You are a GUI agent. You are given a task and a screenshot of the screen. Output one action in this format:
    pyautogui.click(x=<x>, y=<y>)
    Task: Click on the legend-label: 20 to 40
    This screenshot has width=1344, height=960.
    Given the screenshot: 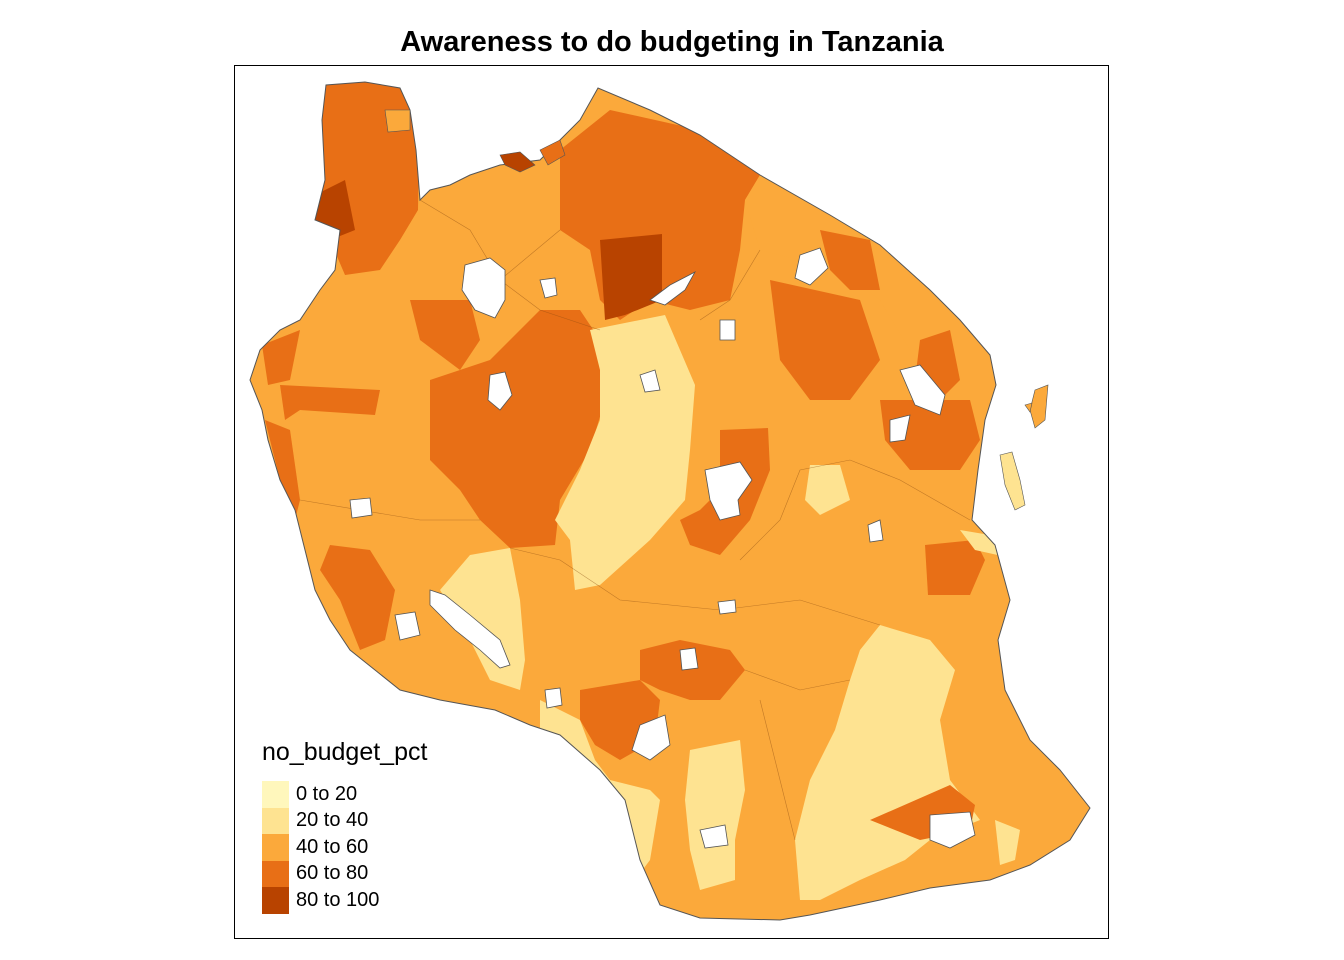 What is the action you would take?
    pyautogui.click(x=332, y=820)
    